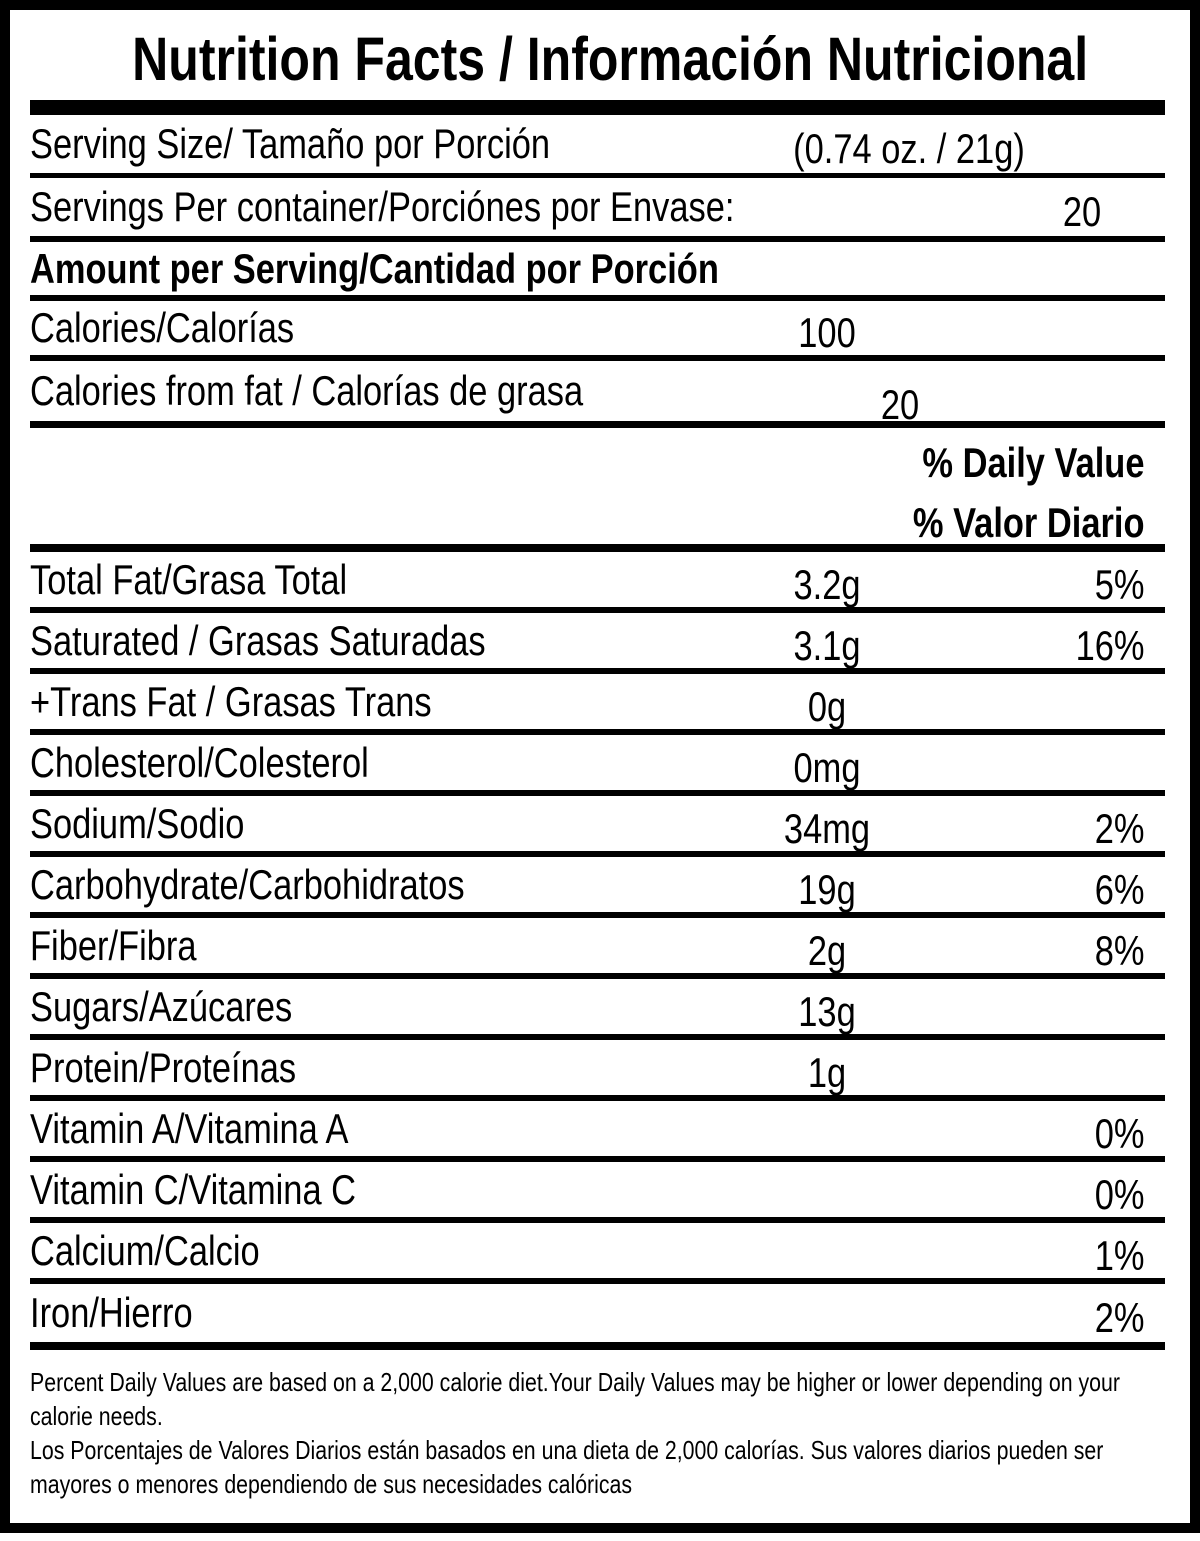  What do you see at coordinates (827, 584) in the screenshot?
I see `total-fat-amount: 3.2g` at bounding box center [827, 584].